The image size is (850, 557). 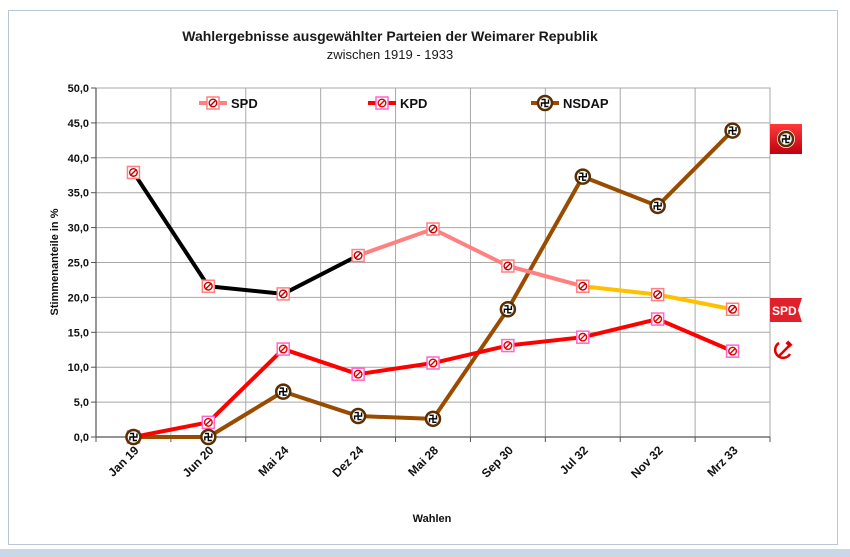 What do you see at coordinates (78, 194) in the screenshot?
I see `y-tick-label: 35,0` at bounding box center [78, 194].